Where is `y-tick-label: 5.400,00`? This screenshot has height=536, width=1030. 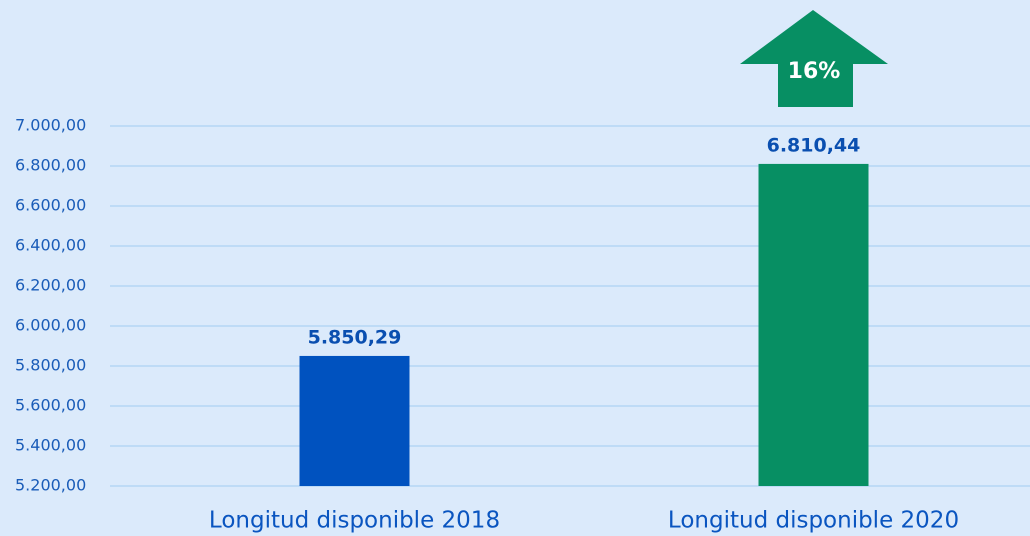
y-tick-label: 5.400,00 is located at coordinates (50, 445).